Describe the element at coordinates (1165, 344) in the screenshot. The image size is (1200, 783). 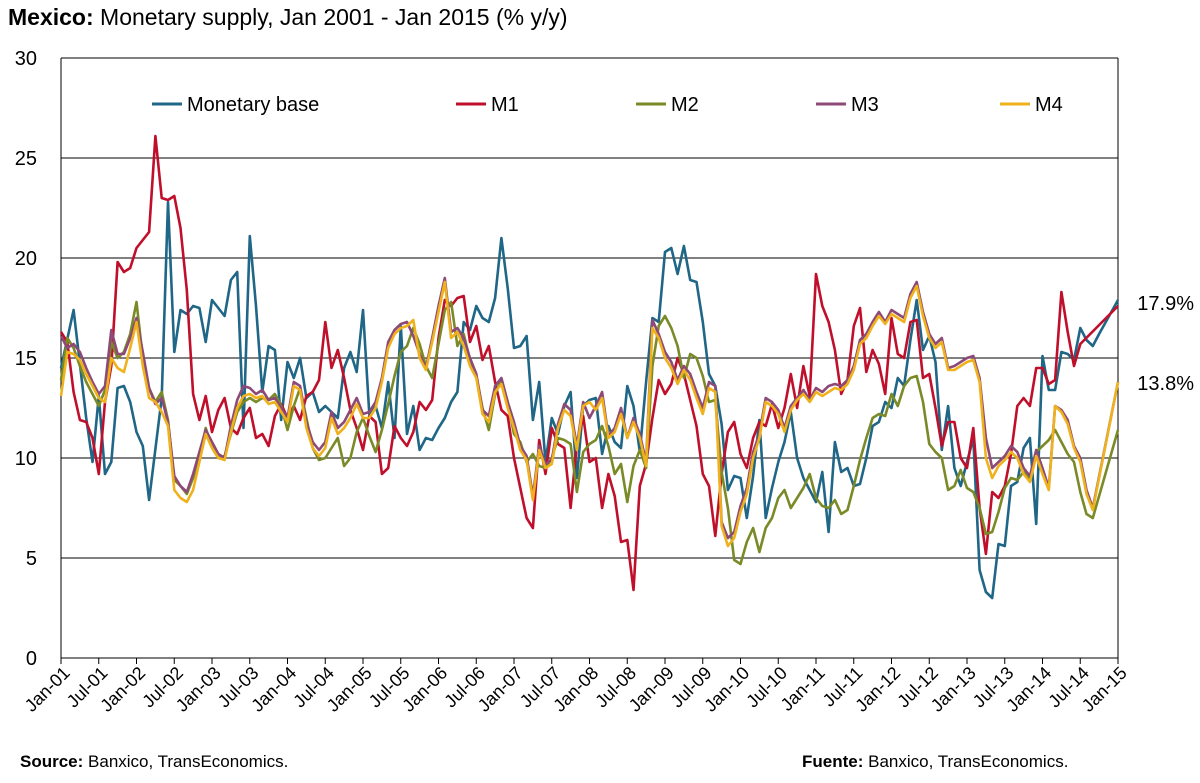
I see `end-labels: 17.9% 13.8%` at that location.